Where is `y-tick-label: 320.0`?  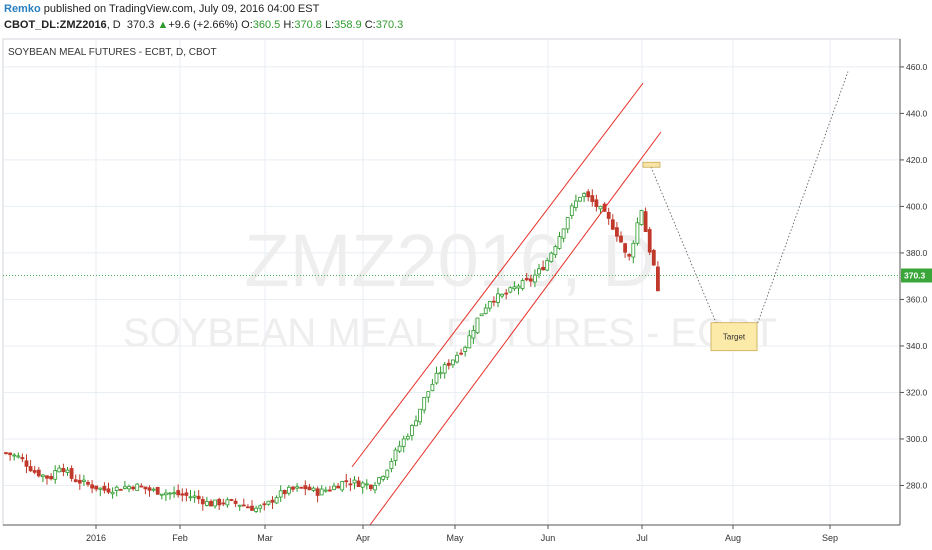 y-tick-label: 320.0 is located at coordinates (917, 392).